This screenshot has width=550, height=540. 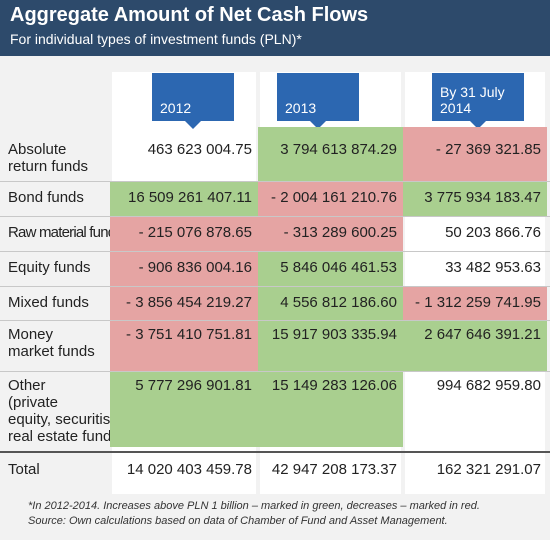 What do you see at coordinates (330, 233) in the screenshot?
I see `table-cell: - 313 289 600.25` at bounding box center [330, 233].